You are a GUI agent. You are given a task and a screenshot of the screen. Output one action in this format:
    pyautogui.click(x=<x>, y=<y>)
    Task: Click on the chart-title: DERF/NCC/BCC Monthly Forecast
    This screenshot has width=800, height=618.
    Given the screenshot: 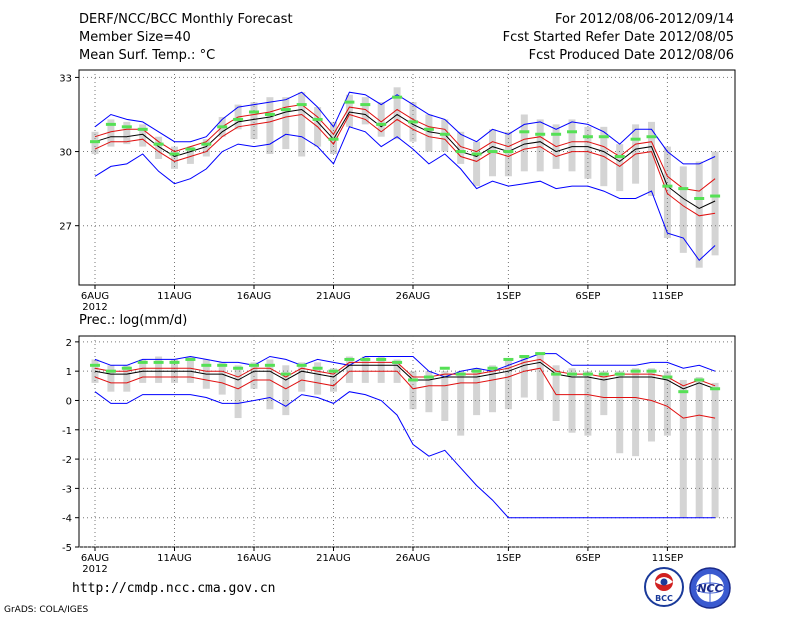 What is the action you would take?
    pyautogui.click(x=186, y=19)
    